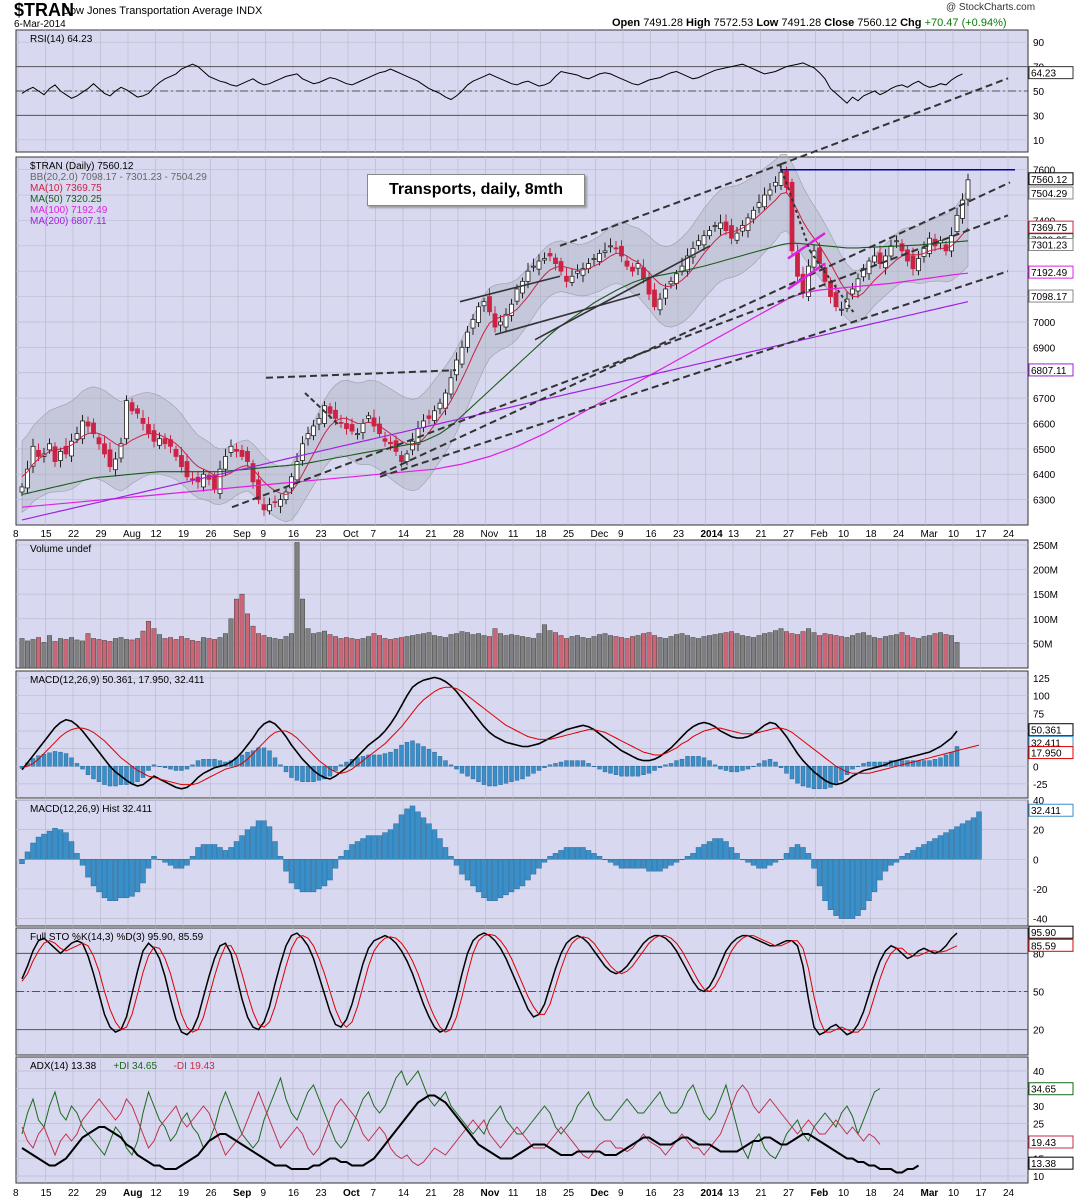  I want to click on macd-last-label-box, so click(1051, 730).